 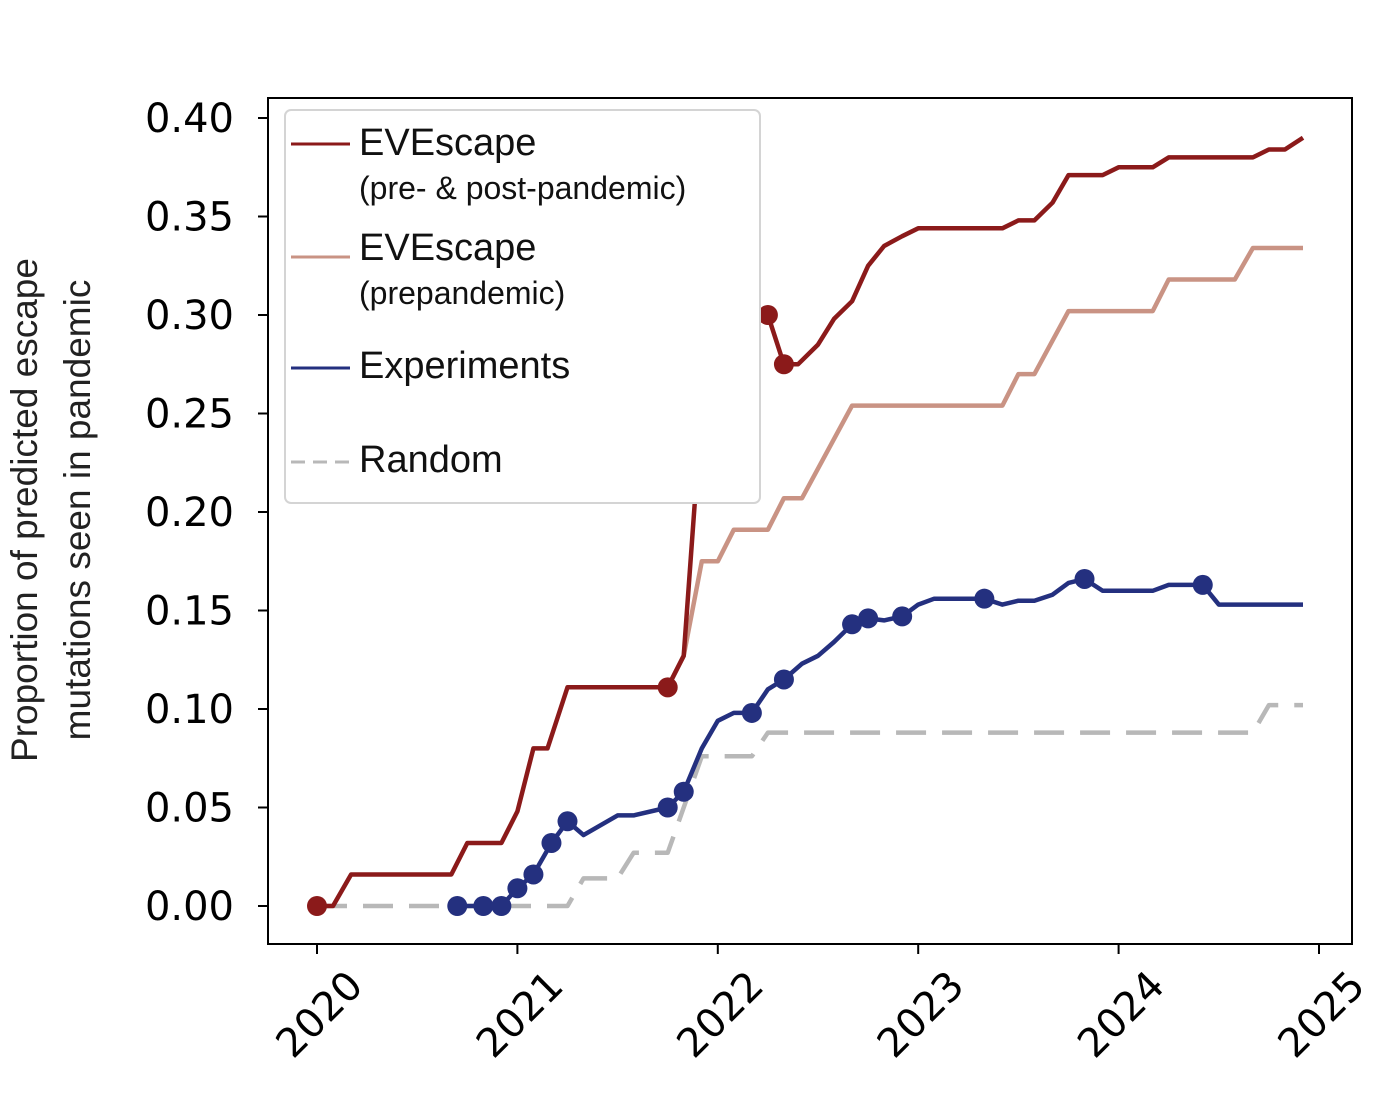 I want to click on y-tick-label: 0.20, so click(x=189, y=513).